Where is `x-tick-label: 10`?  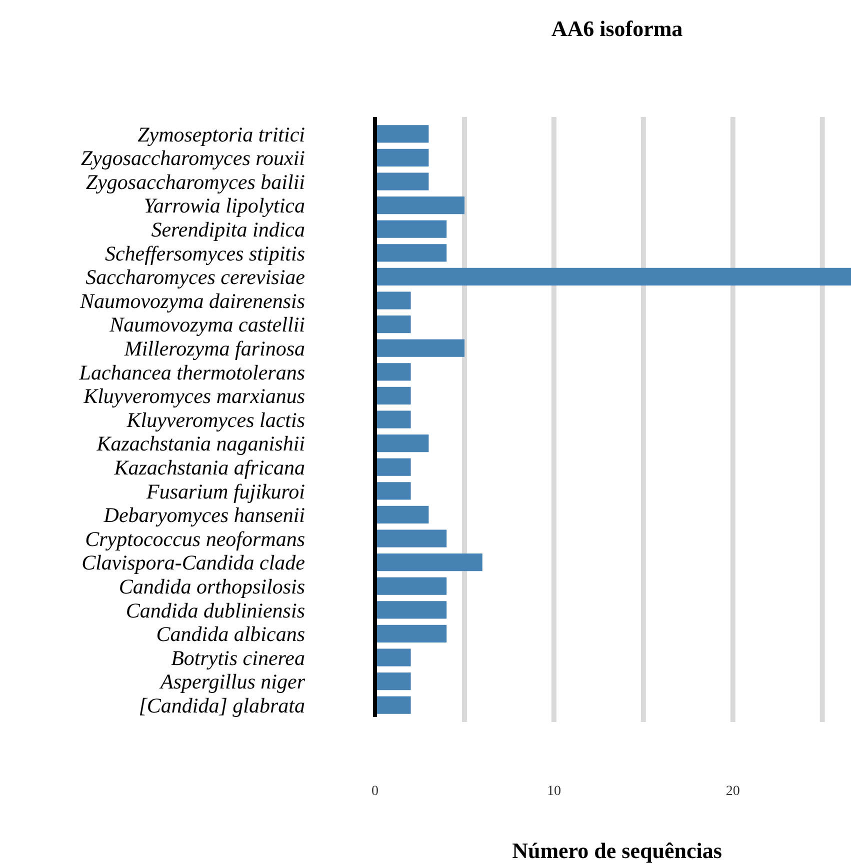
x-tick-label: 10 is located at coordinates (553, 791).